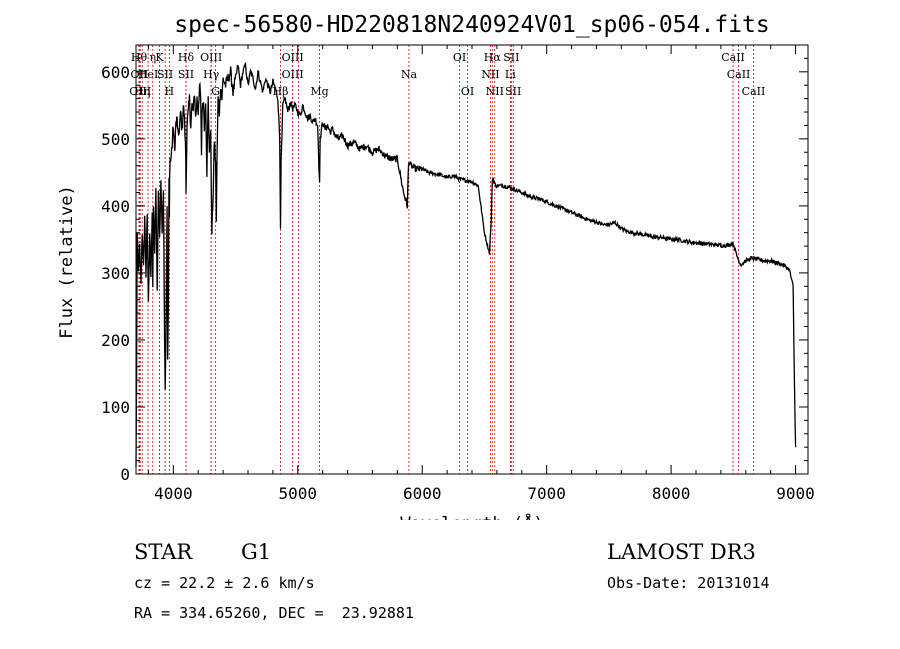  What do you see at coordinates (140, 74) in the screenshot?
I see `marker-label: OII` at bounding box center [140, 74].